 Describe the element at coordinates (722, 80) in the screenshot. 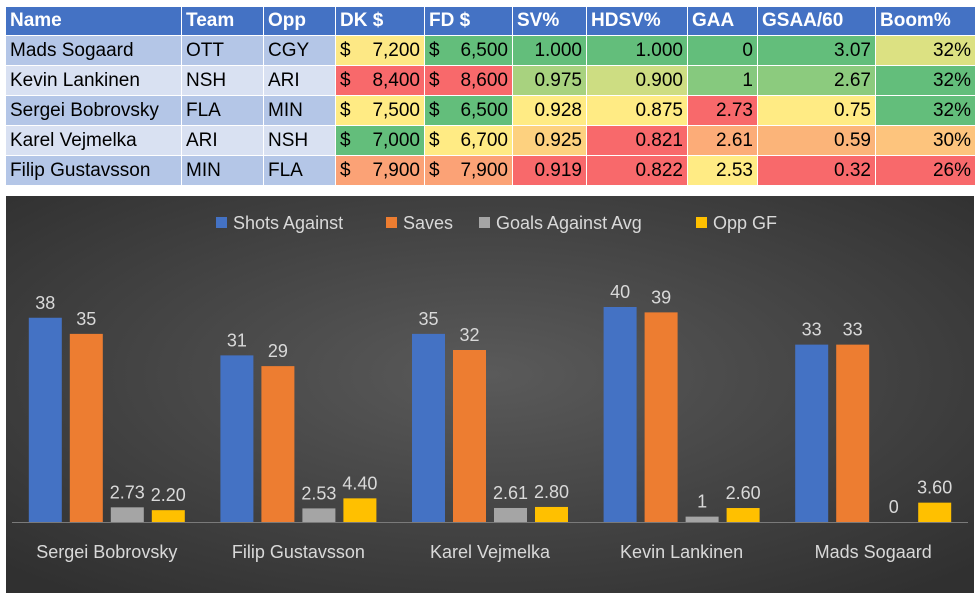

I see `cell-gaa: 1` at that location.